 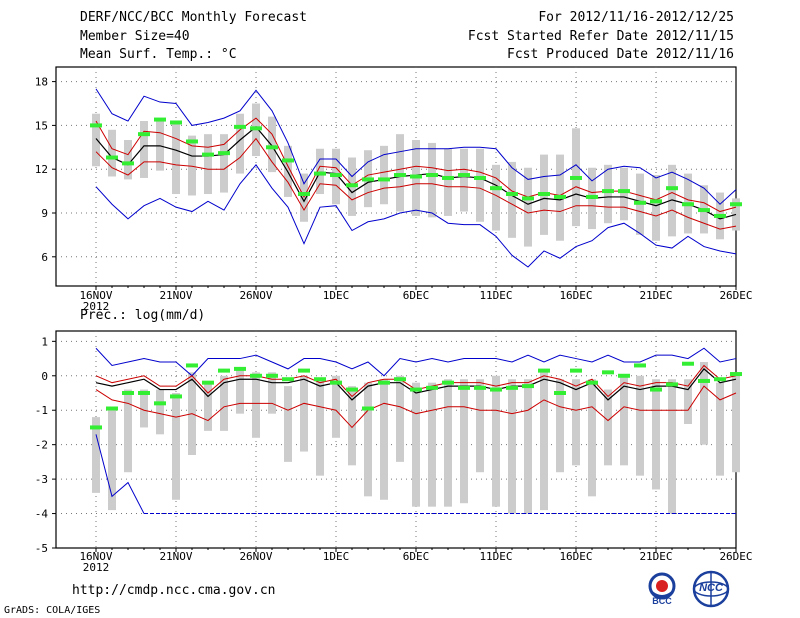 I want to click on precipitation-ytick-label: -1, so click(x=41, y=410).